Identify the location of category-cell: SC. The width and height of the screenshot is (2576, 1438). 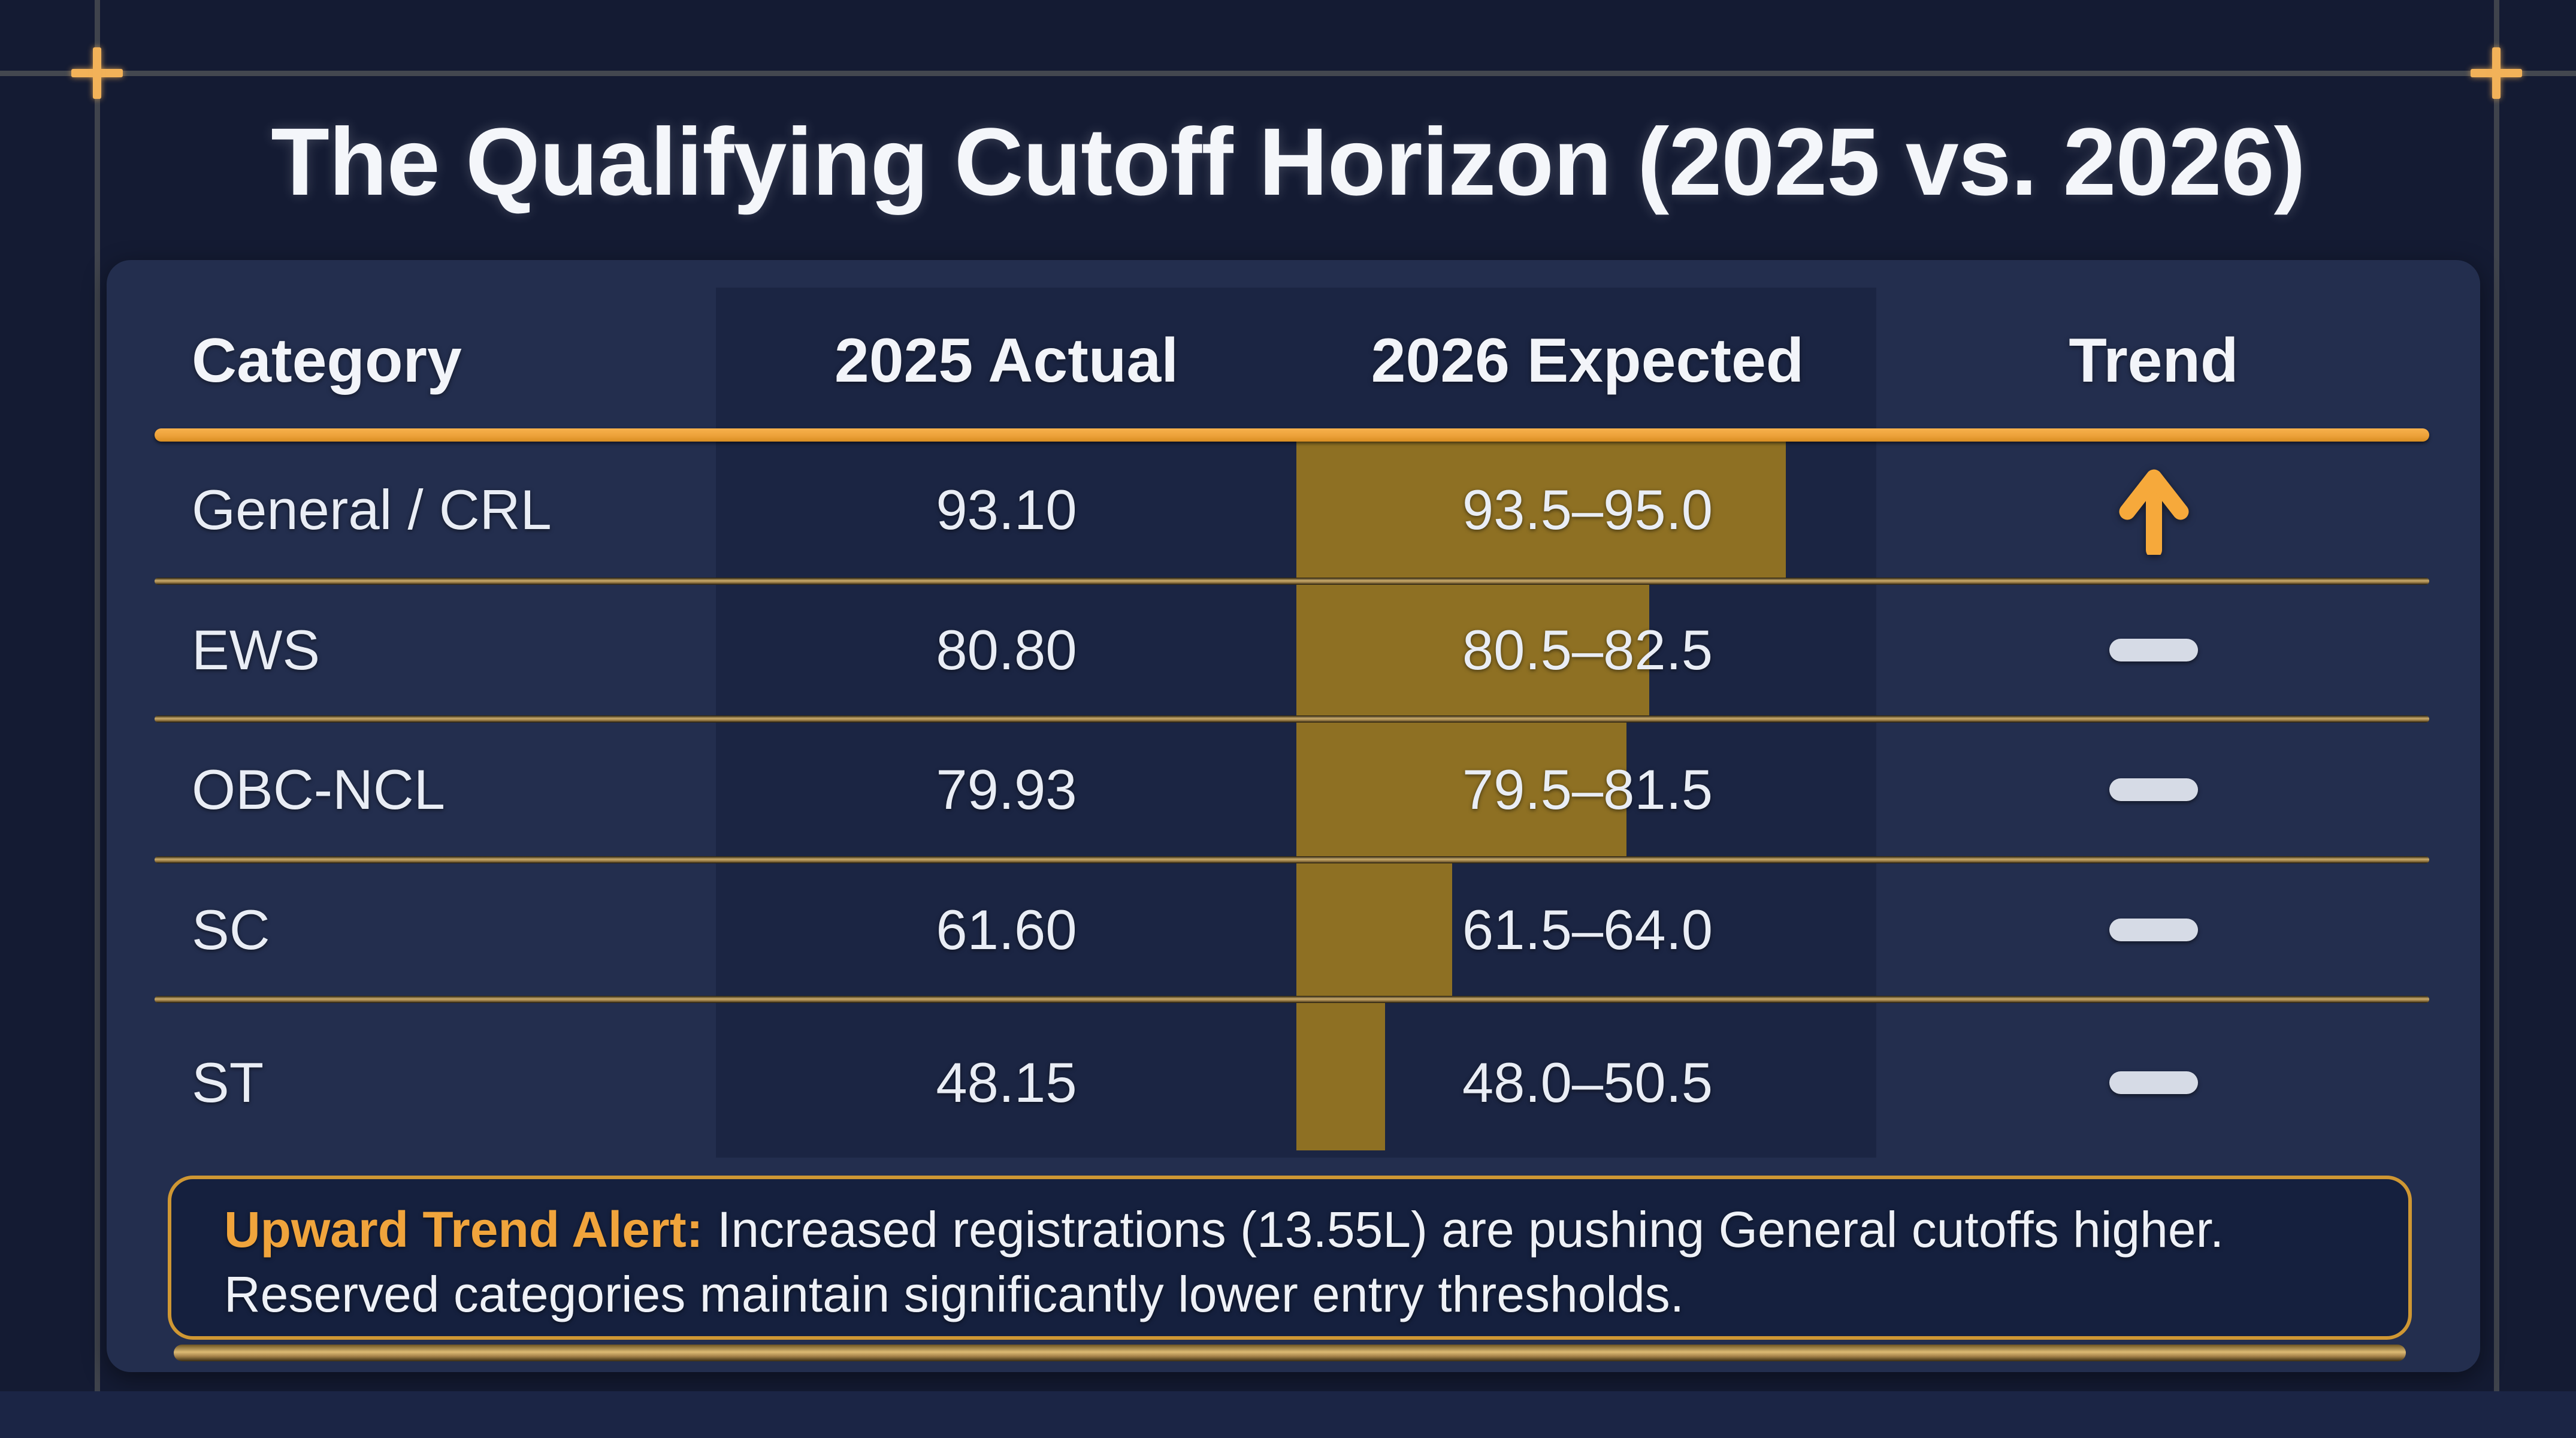
(231, 929).